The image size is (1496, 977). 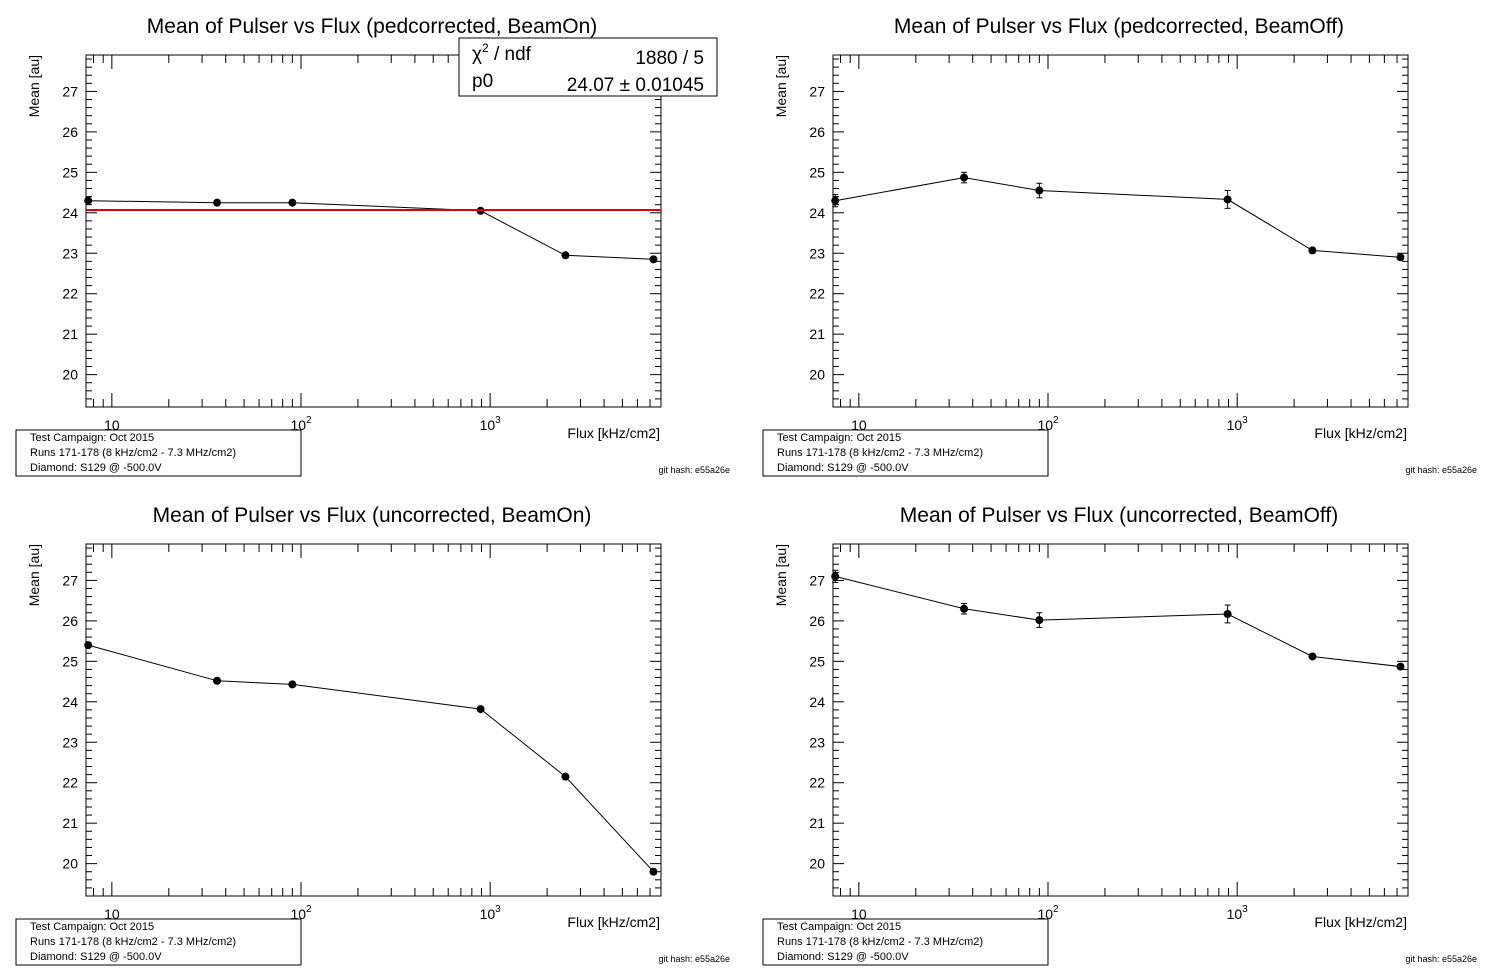 What do you see at coordinates (635, 85) in the screenshot?
I see `fit-stat-value: 24.07 ± 0.01045` at bounding box center [635, 85].